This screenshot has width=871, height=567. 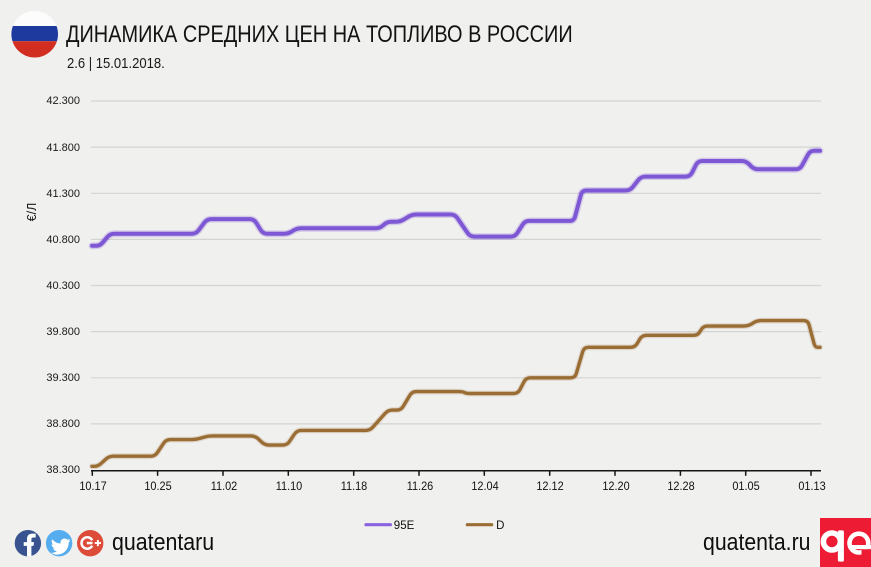 I want to click on svg-text: 95E, so click(x=404, y=526).